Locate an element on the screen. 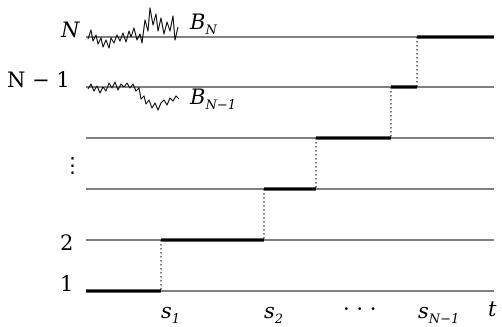 Image resolution: width=502 pixels, height=327 pixels. brownian-path-b-n is located at coordinates (133, 28).